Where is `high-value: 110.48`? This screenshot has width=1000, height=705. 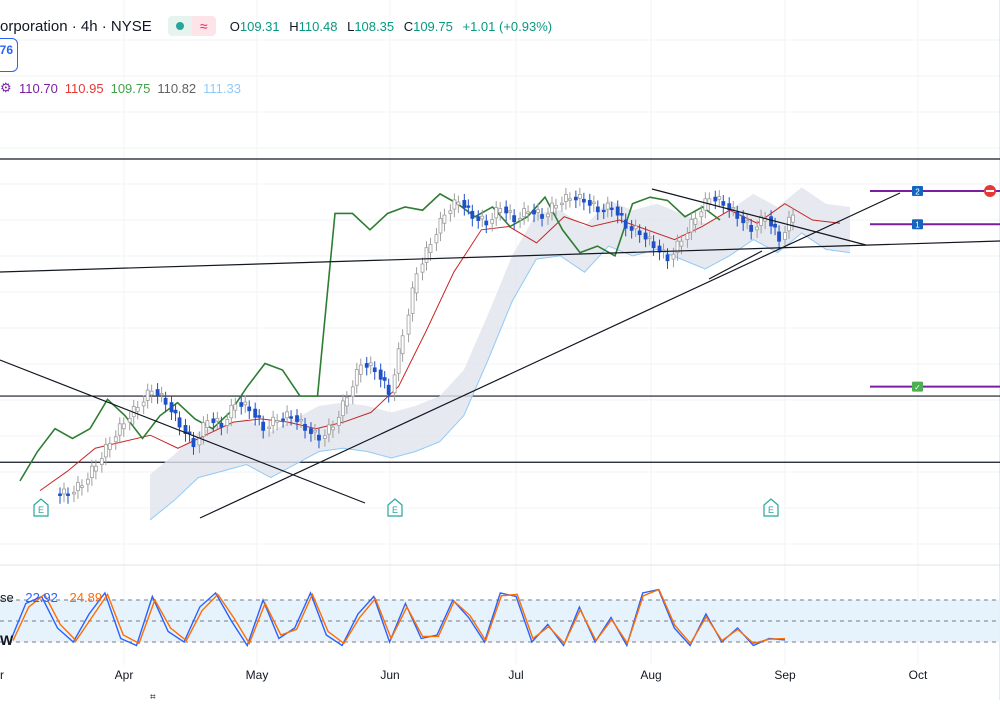
high-value: 110.48 is located at coordinates (318, 26).